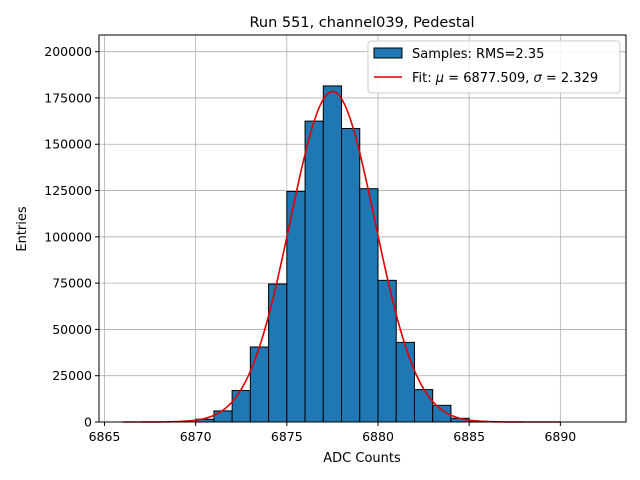 The image size is (640, 480). What do you see at coordinates (72, 329) in the screenshot?
I see `y-tick-label: 50000` at bounding box center [72, 329].